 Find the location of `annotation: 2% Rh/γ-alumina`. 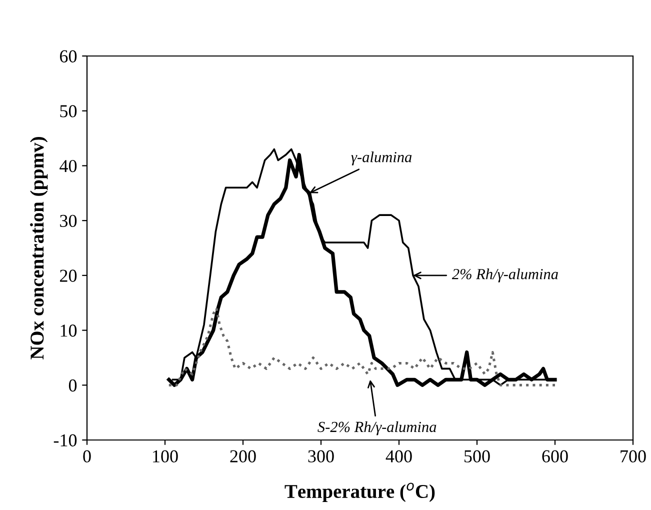

annotation: 2% Rh/γ-alumina is located at coordinates (505, 275).